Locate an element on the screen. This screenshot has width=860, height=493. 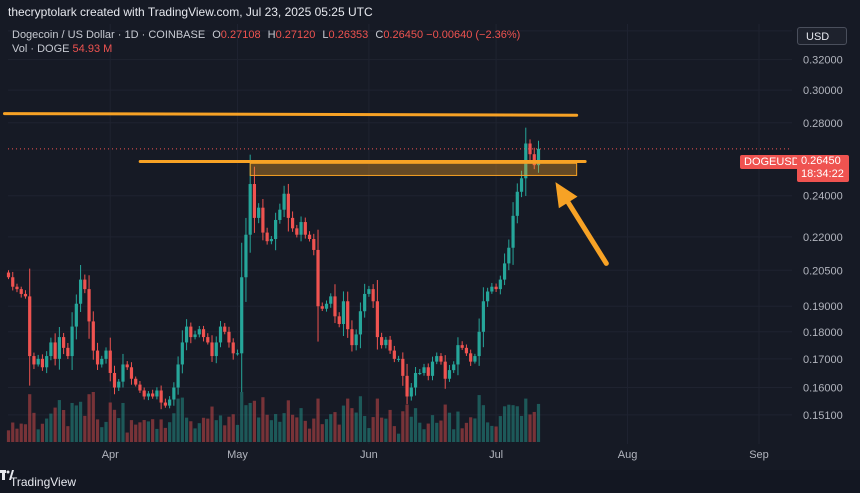
footer-brand: TradingView is located at coordinates (43, 481).